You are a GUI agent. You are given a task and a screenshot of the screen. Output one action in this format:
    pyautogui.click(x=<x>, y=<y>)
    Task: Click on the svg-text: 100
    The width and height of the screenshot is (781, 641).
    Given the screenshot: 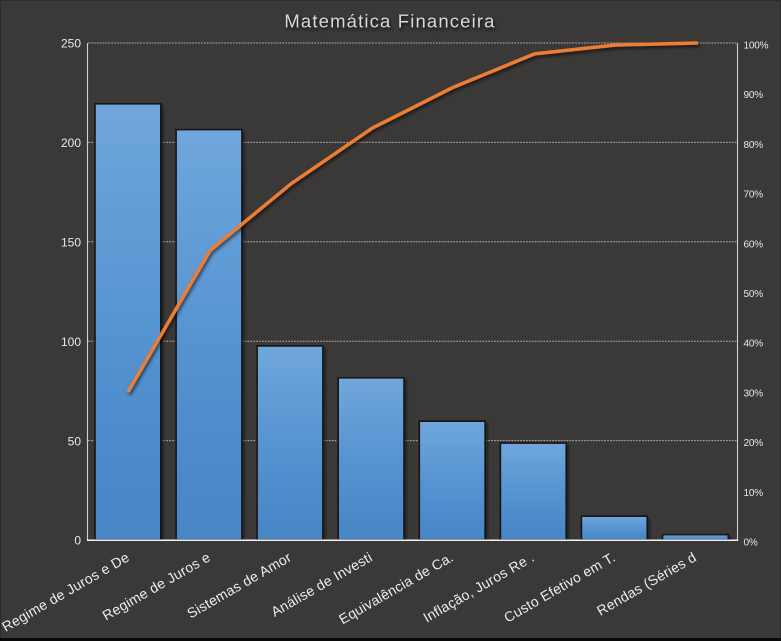 What is the action you would take?
    pyautogui.click(x=71, y=342)
    